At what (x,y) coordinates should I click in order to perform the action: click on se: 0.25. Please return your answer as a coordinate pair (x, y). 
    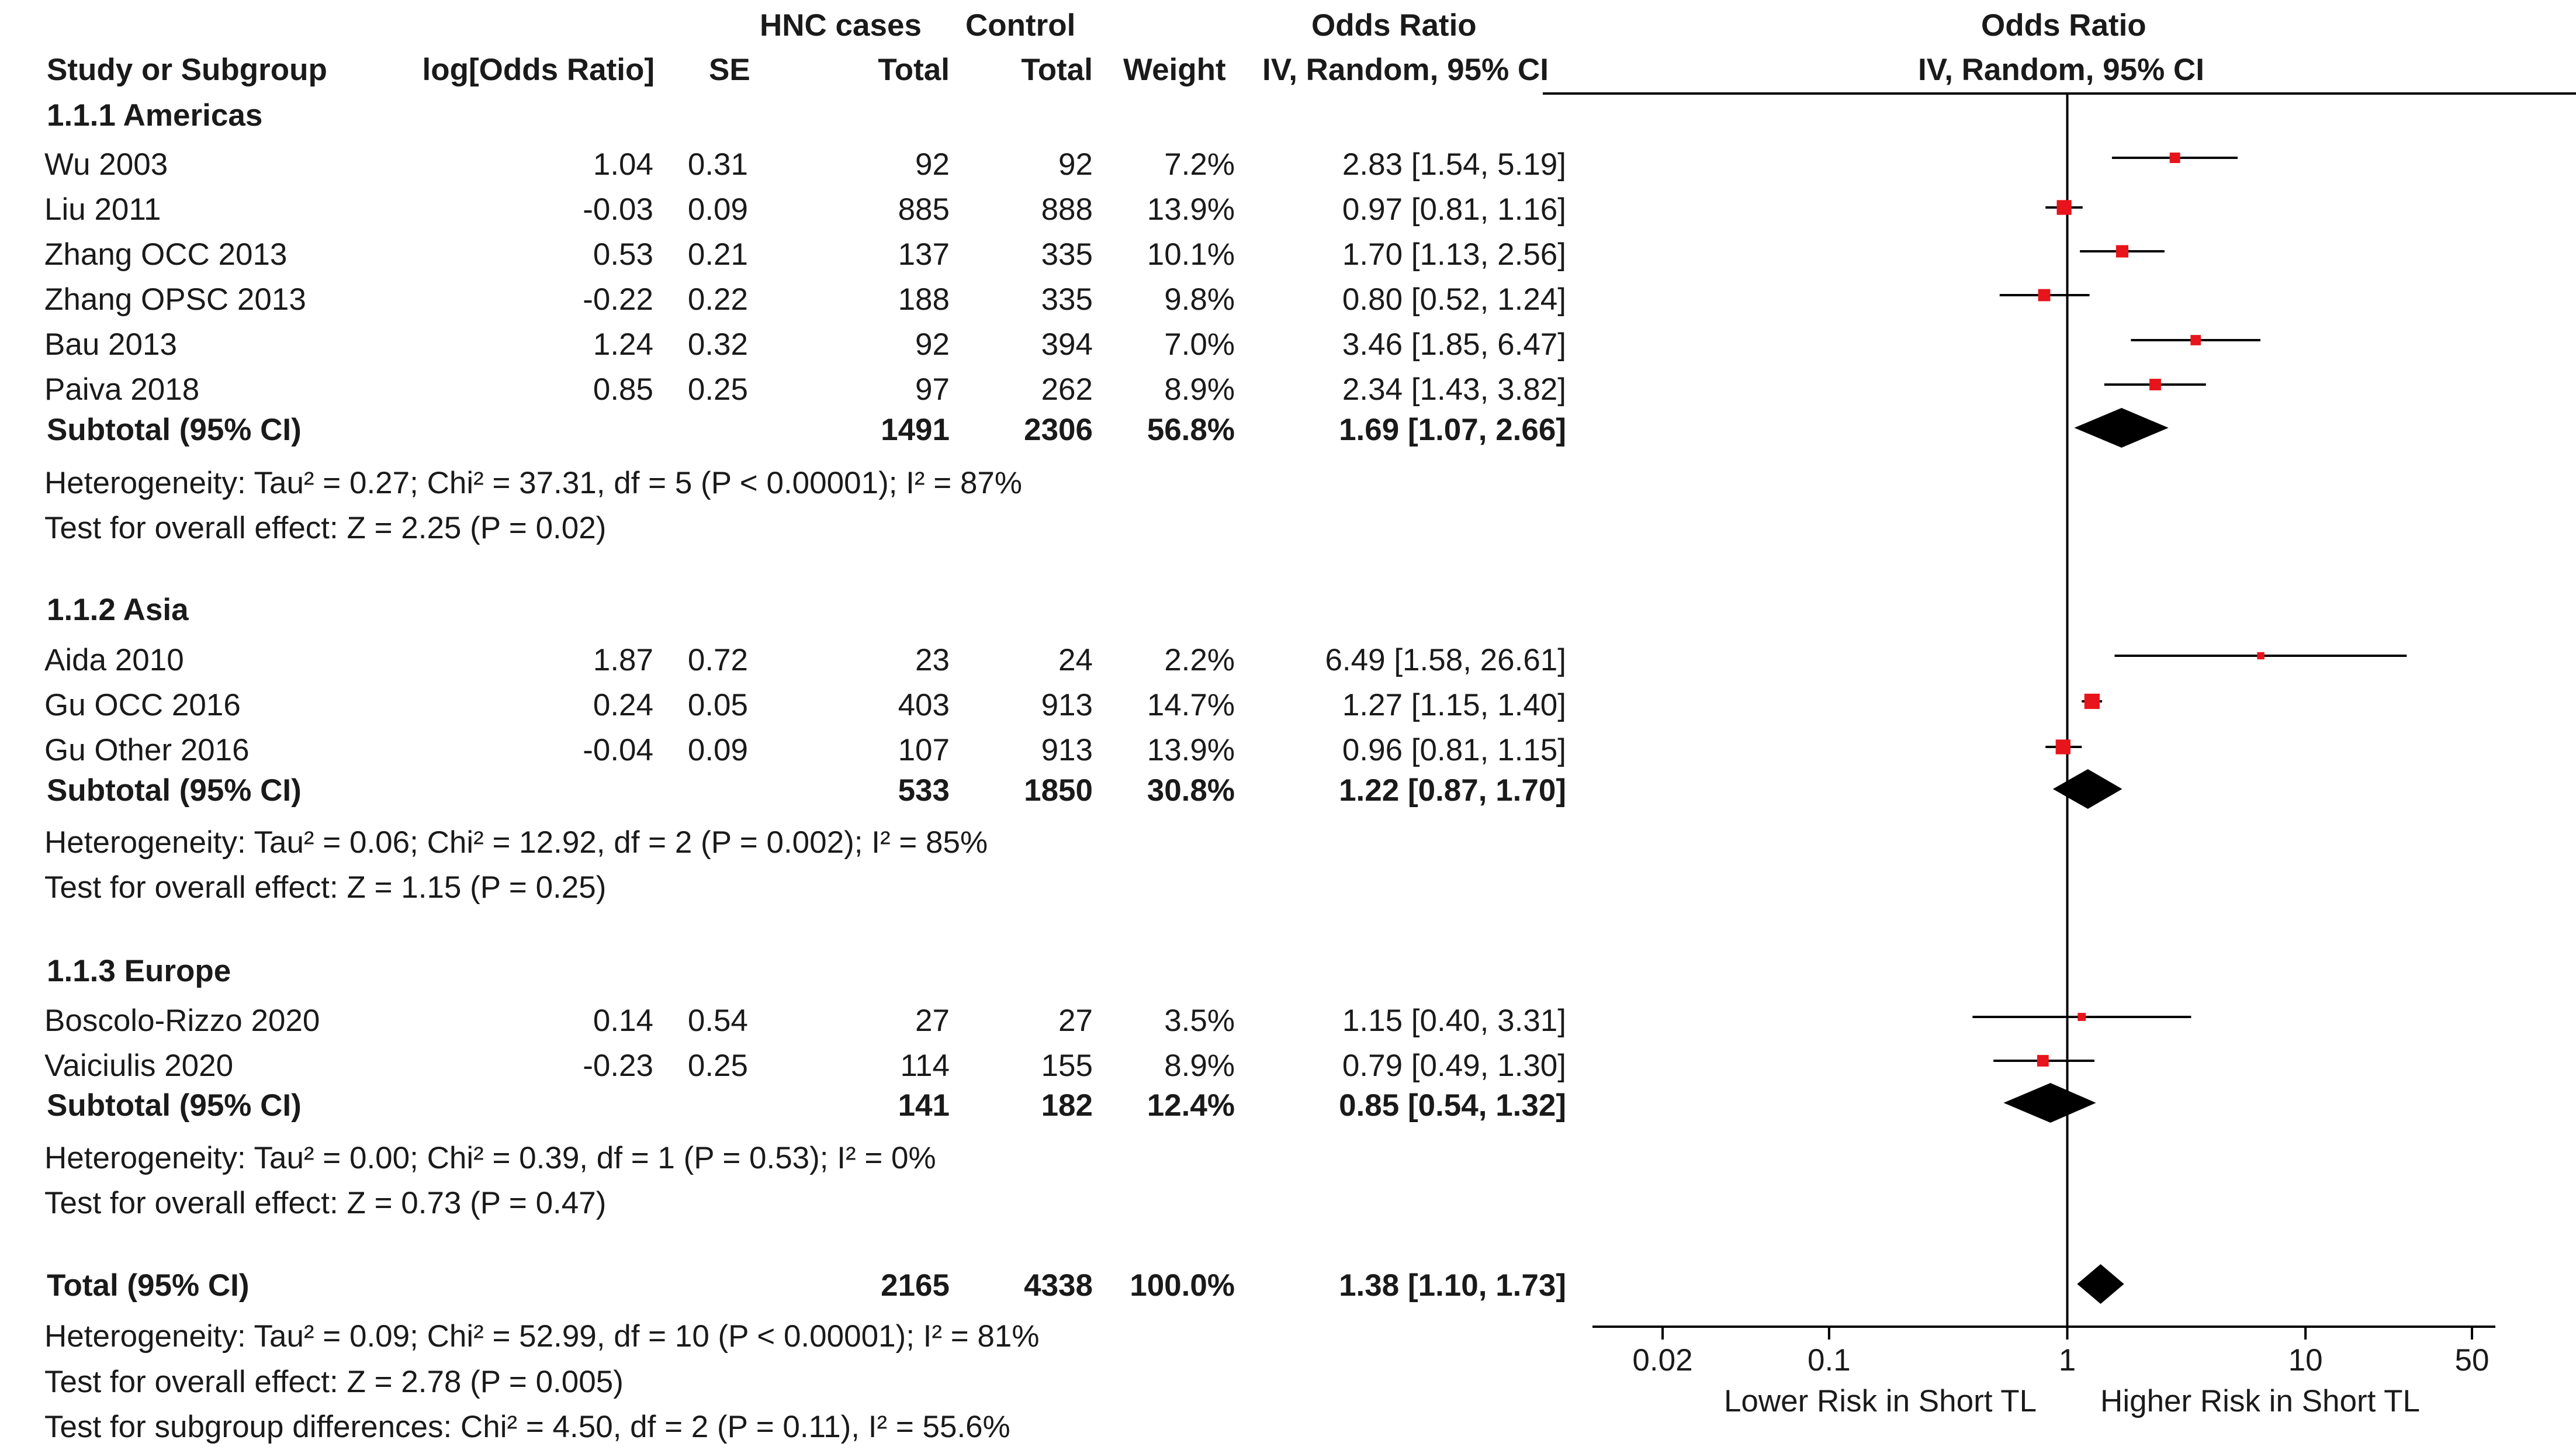
    Looking at the image, I should click on (717, 1065).